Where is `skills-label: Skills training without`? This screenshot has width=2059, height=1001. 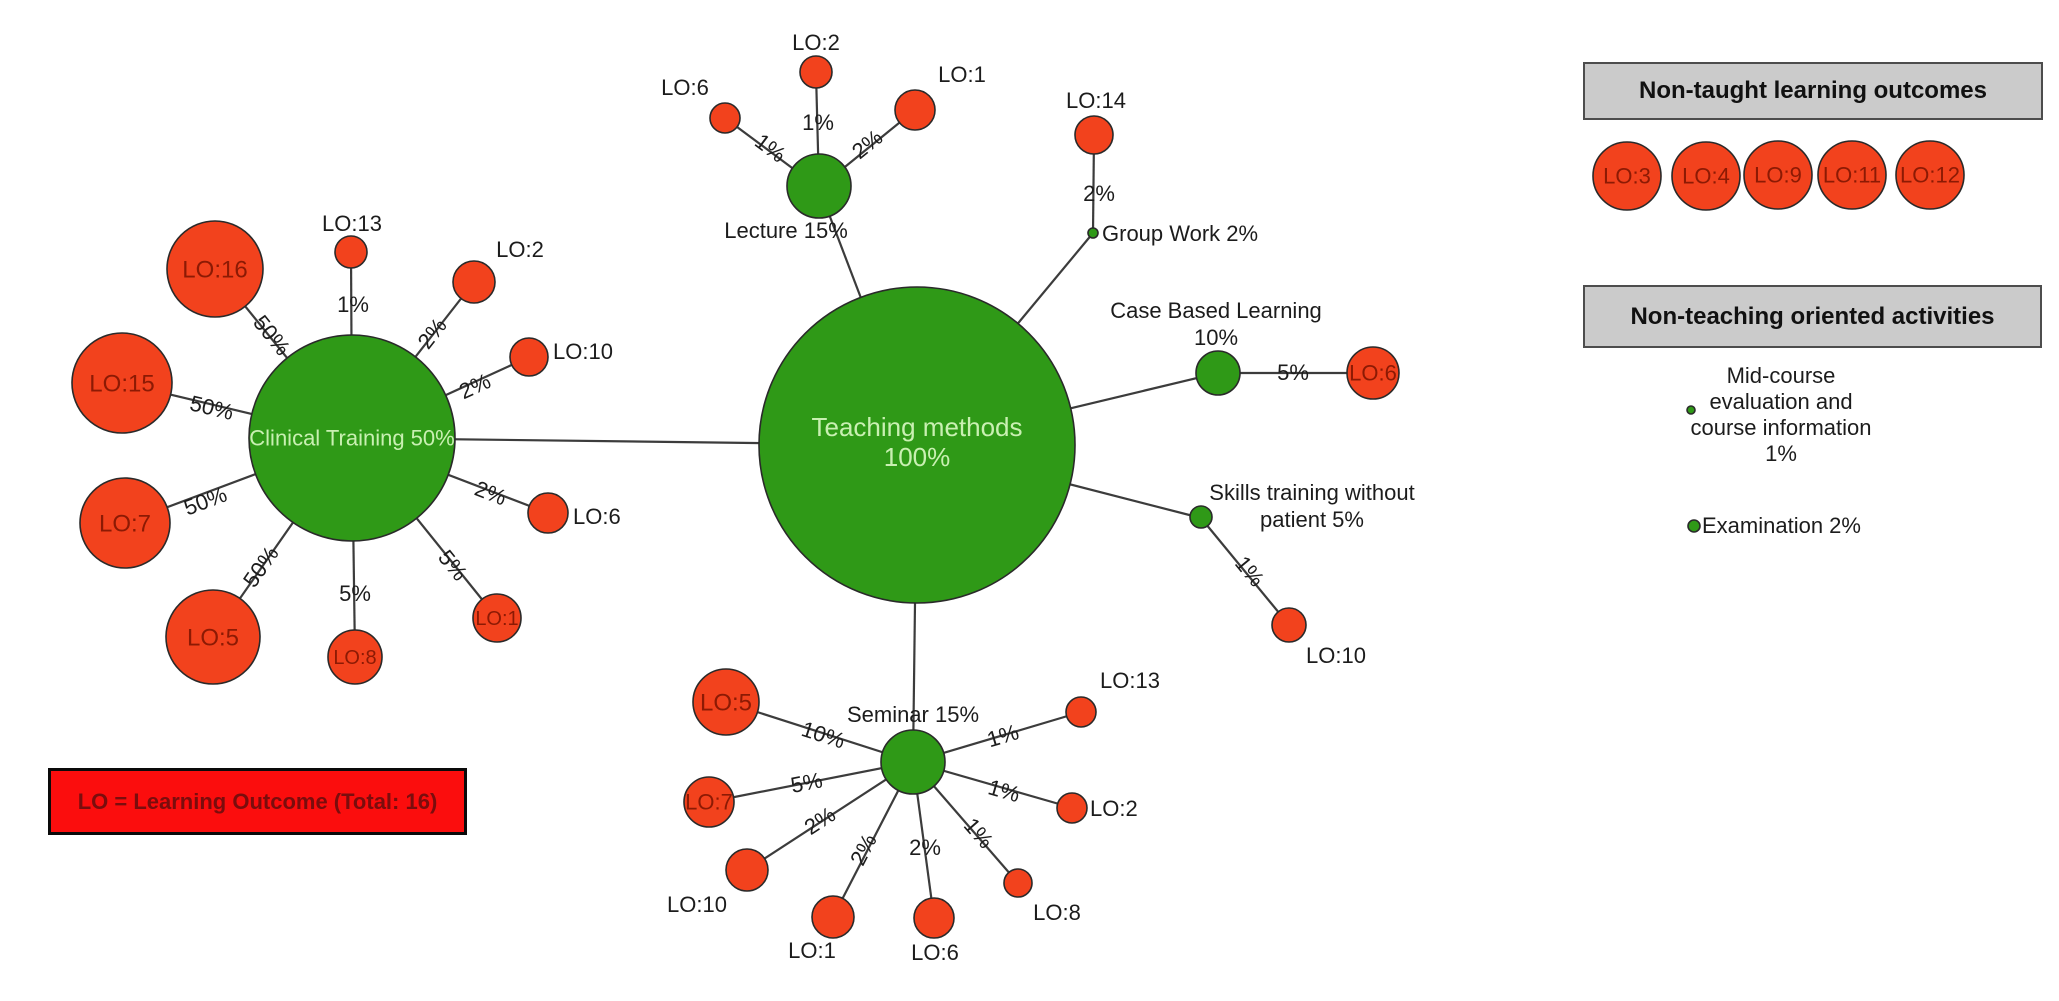
skills-label: Skills training without is located at coordinates (1311, 492).